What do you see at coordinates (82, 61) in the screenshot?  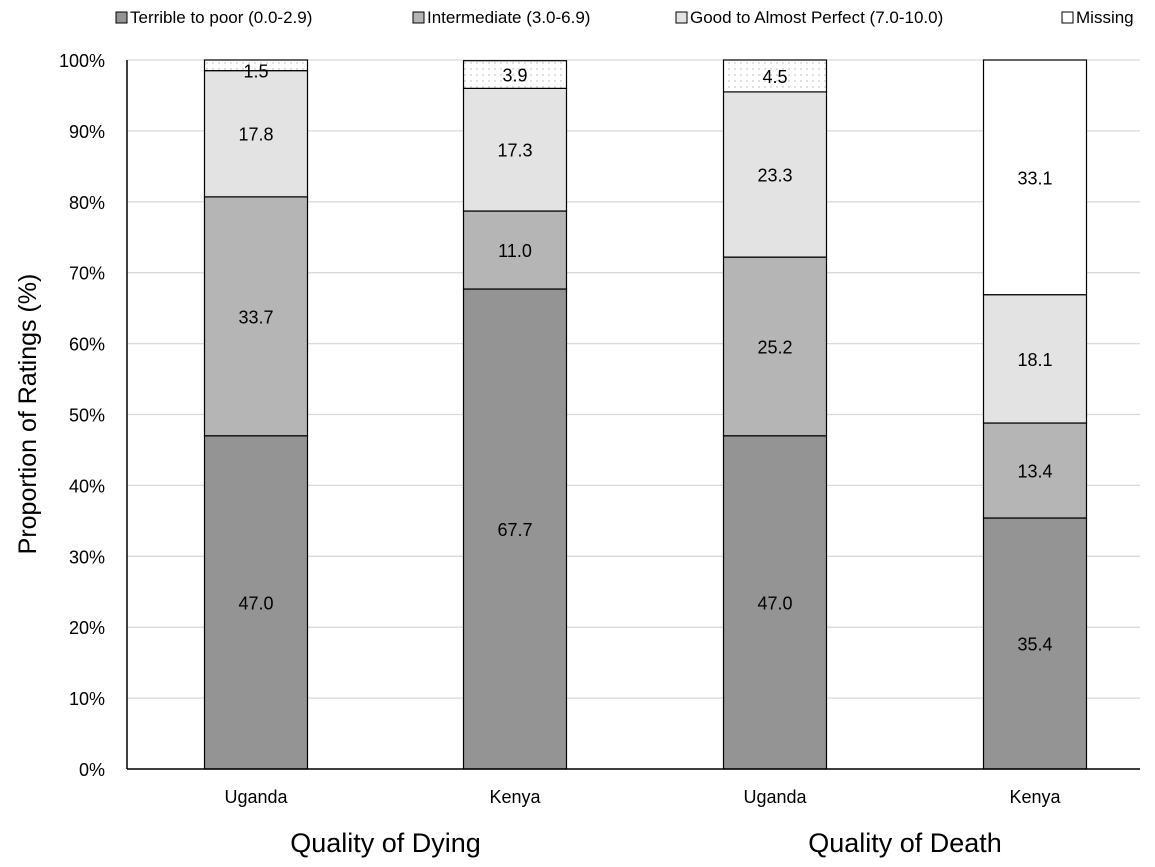 I see `y-tick-label: 100%` at bounding box center [82, 61].